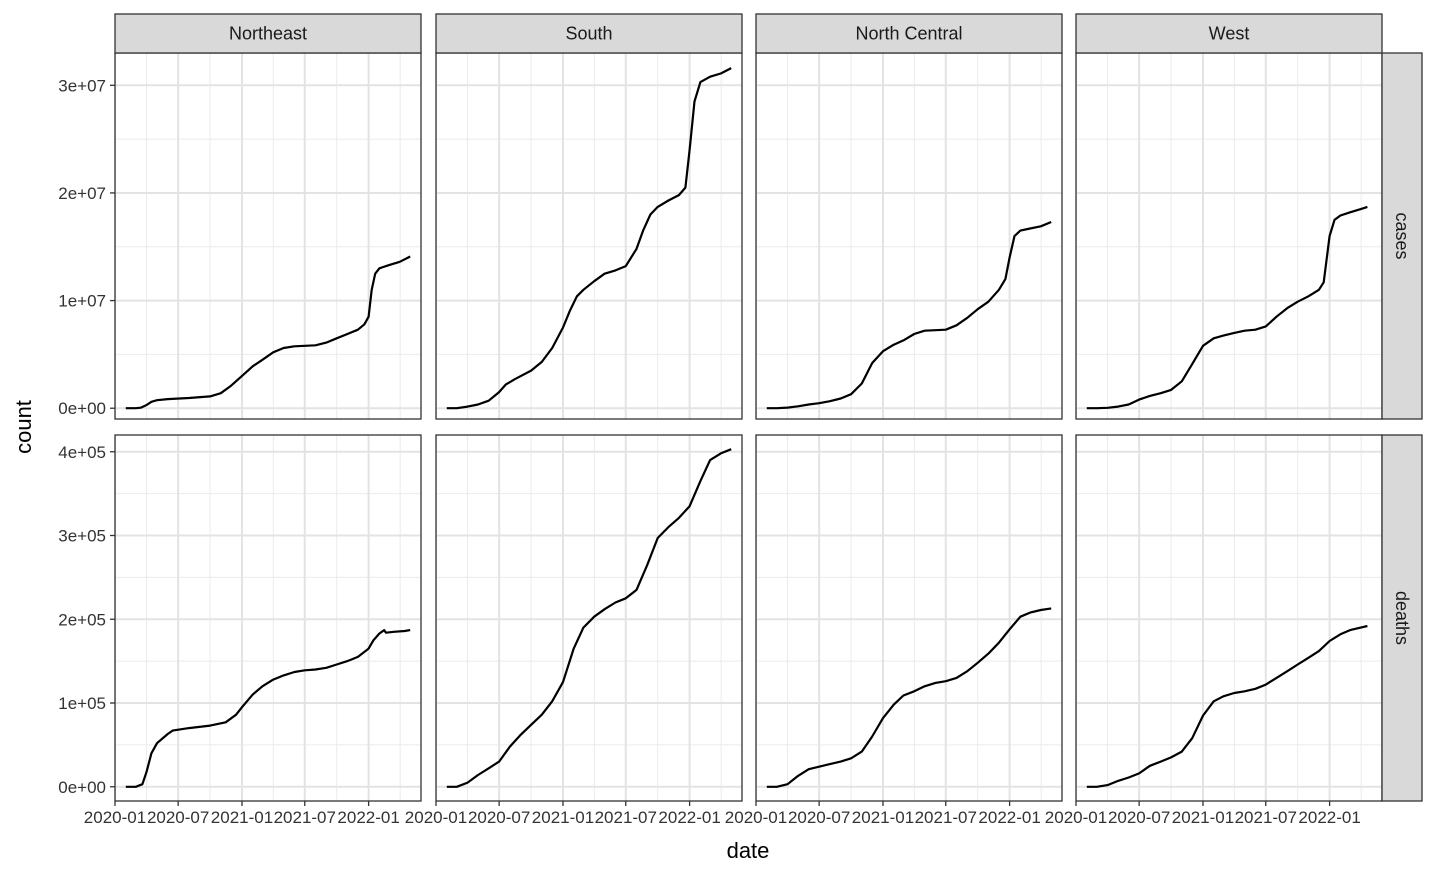 This screenshot has height=876, width=1436. I want to click on strip-label-west: West, so click(1229, 34).